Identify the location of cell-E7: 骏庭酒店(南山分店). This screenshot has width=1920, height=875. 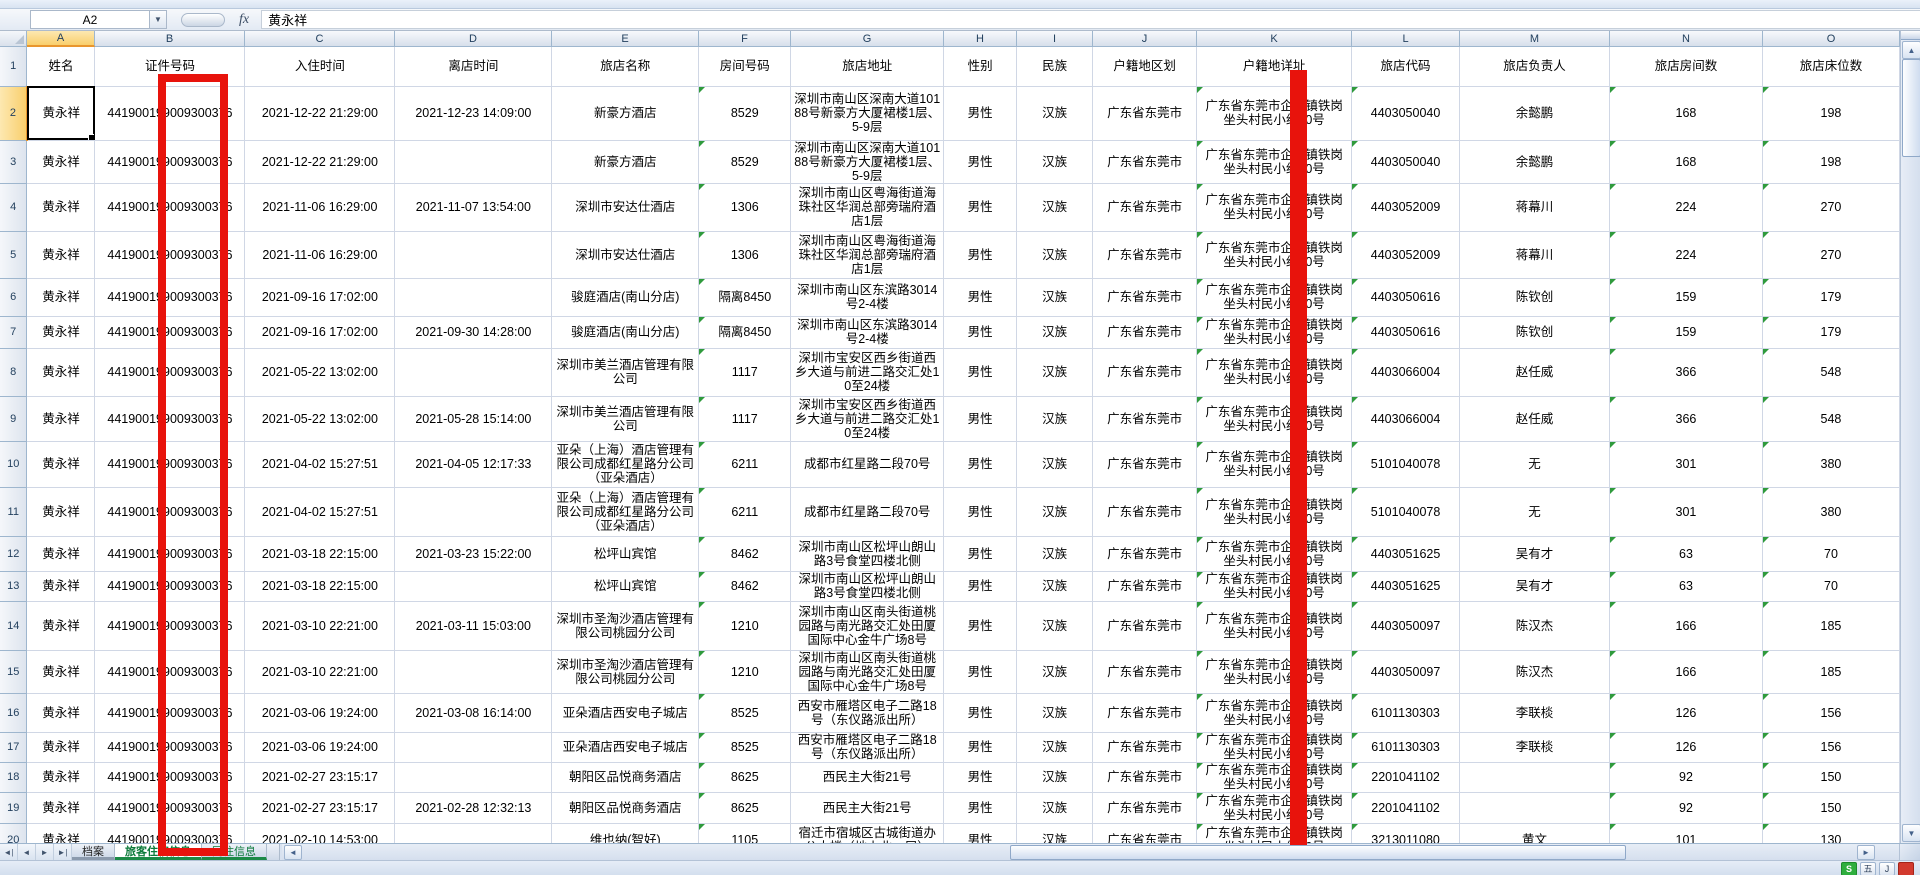
(625, 332).